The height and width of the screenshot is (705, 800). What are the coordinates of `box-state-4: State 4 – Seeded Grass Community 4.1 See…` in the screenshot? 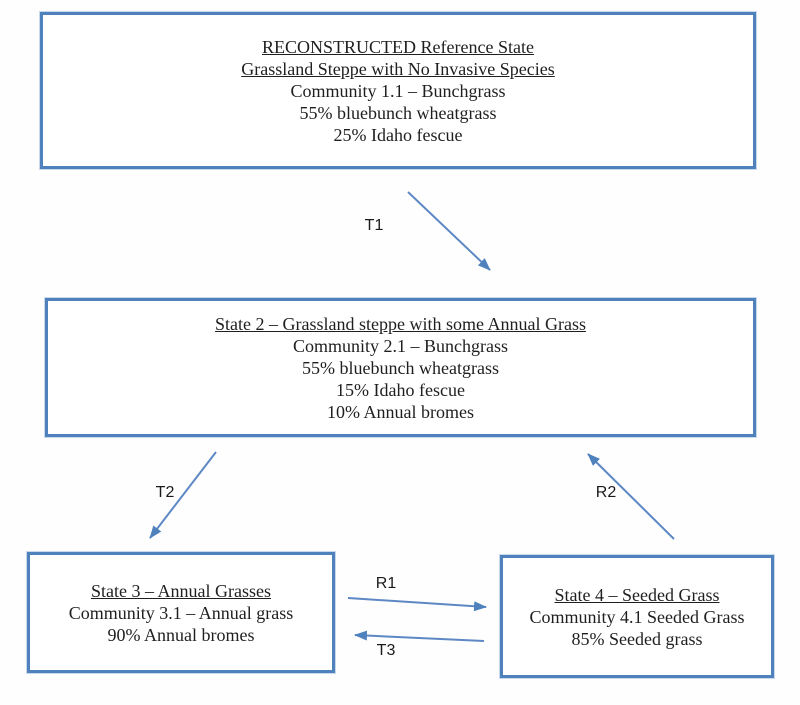 It's located at (637, 616).